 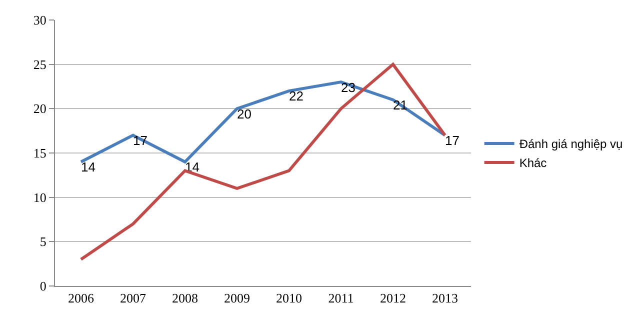 What do you see at coordinates (237, 298) in the screenshot?
I see `x-tick-label: 2009` at bounding box center [237, 298].